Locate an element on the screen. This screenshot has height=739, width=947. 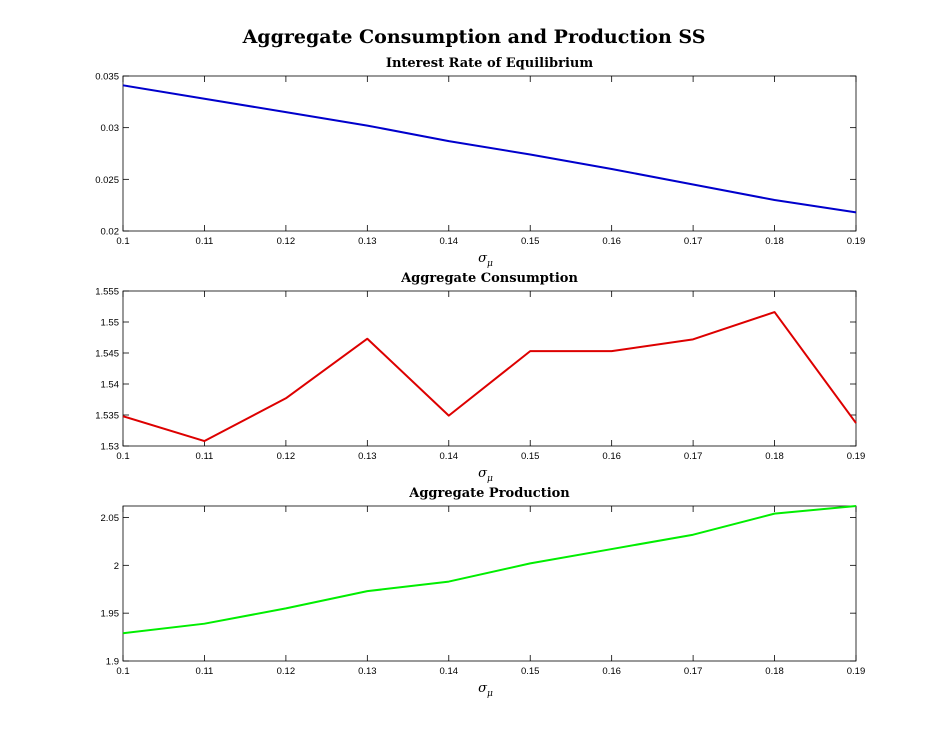
y-tick-label: 1.95 is located at coordinates (110, 614).